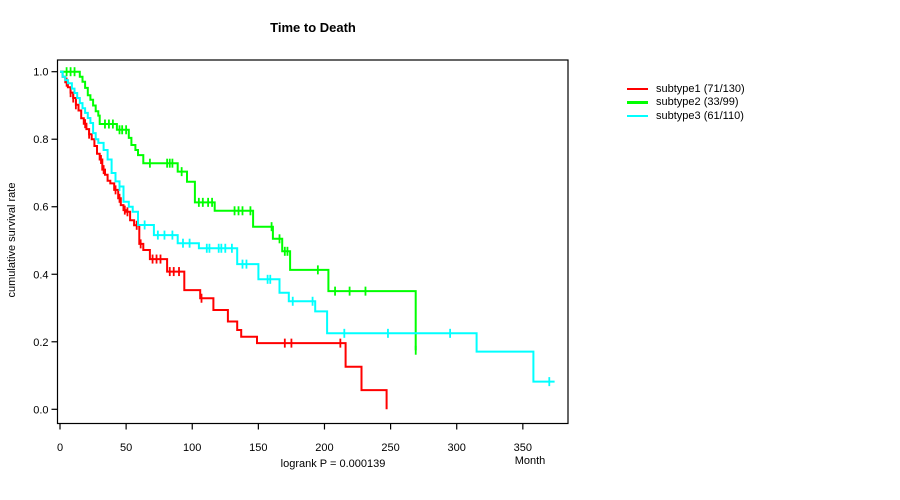 Image resolution: width=900 pixels, height=500 pixels. Describe the element at coordinates (637, 88) in the screenshot. I see `legend-line-subtype1` at that location.